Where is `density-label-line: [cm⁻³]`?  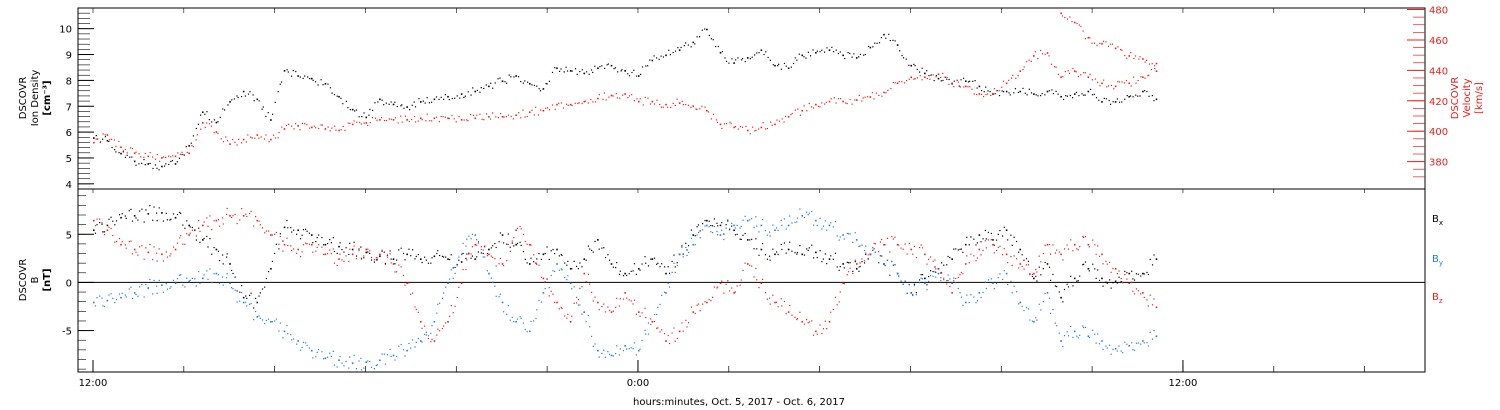 density-label-line: [cm⁻³] is located at coordinates (47, 97).